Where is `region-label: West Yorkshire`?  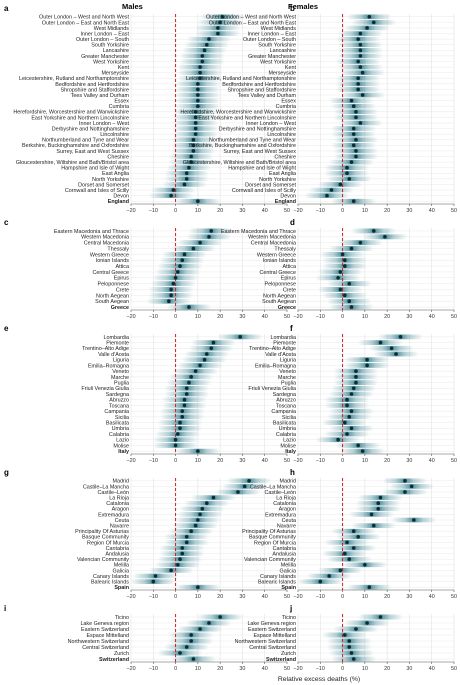 region-label: West Yorkshire is located at coordinates (278, 62).